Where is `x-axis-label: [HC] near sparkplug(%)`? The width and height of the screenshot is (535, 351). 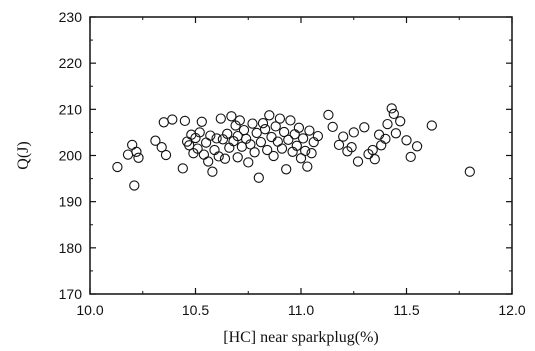
x-axis-label: [HC] near sparkplug(%) is located at coordinates (301, 337).